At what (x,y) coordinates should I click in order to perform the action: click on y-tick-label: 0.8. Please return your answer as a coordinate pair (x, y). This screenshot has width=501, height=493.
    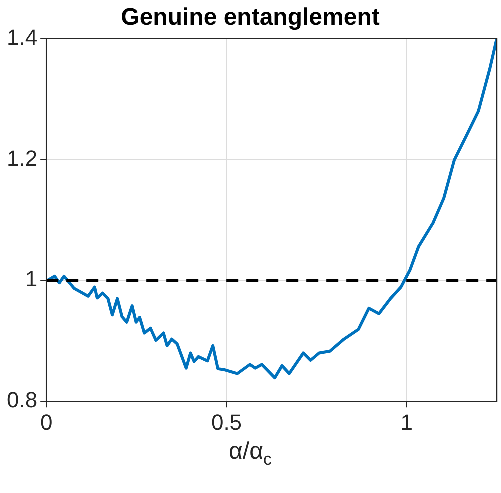
    Looking at the image, I should click on (22, 400).